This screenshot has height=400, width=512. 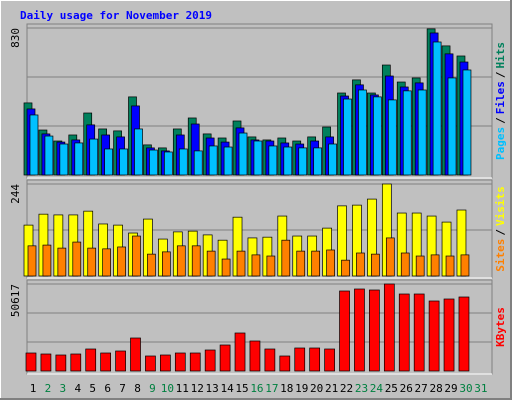 I want to click on legend: Sites / Visits, so click(x=500, y=229).